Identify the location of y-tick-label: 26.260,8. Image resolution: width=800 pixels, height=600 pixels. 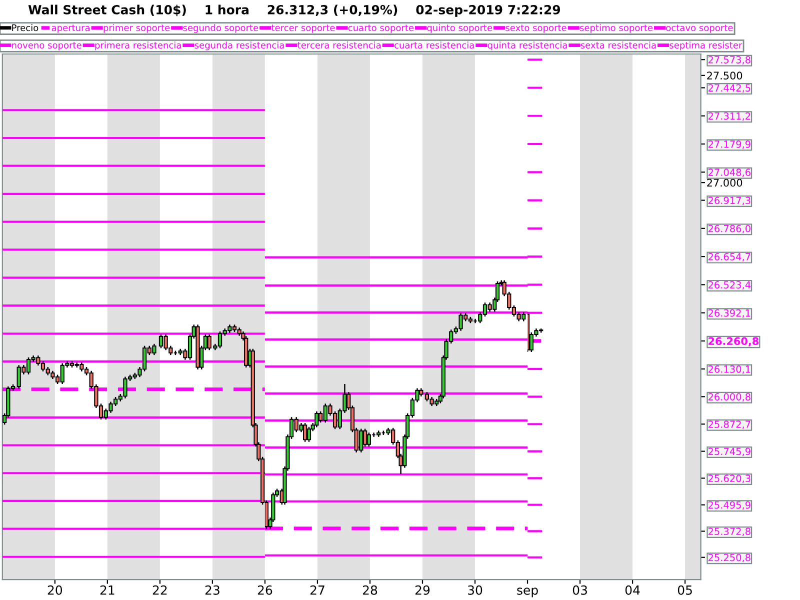
(733, 341).